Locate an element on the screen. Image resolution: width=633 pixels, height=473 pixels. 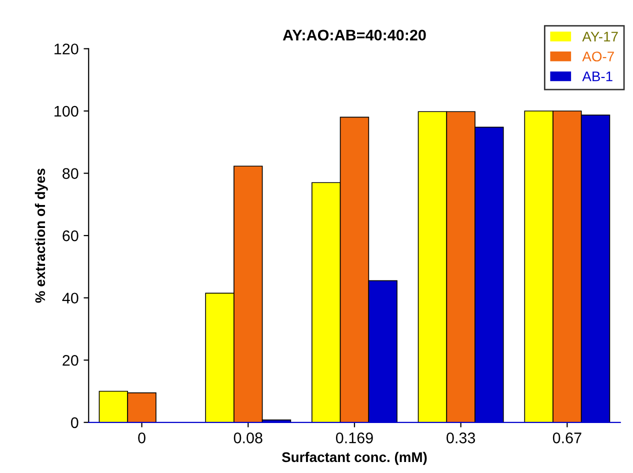
legend-label: AY-17 is located at coordinates (600, 37).